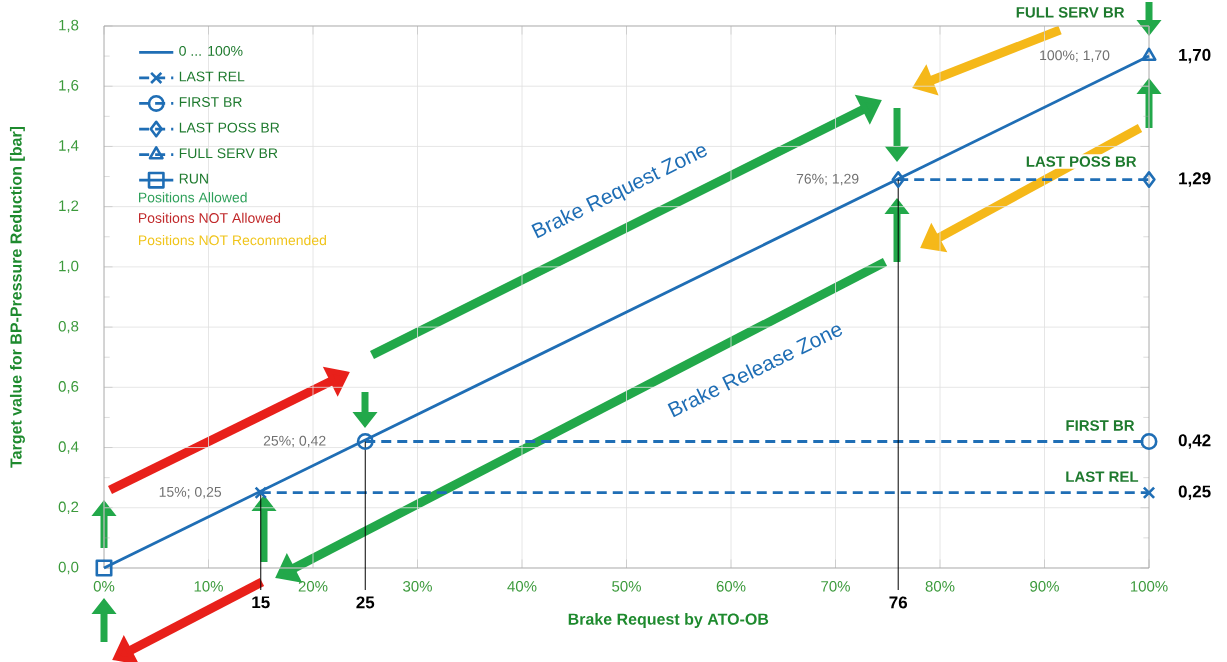  Describe the element at coordinates (1194, 441) in the screenshot. I see `annotation: 0,42` at that location.